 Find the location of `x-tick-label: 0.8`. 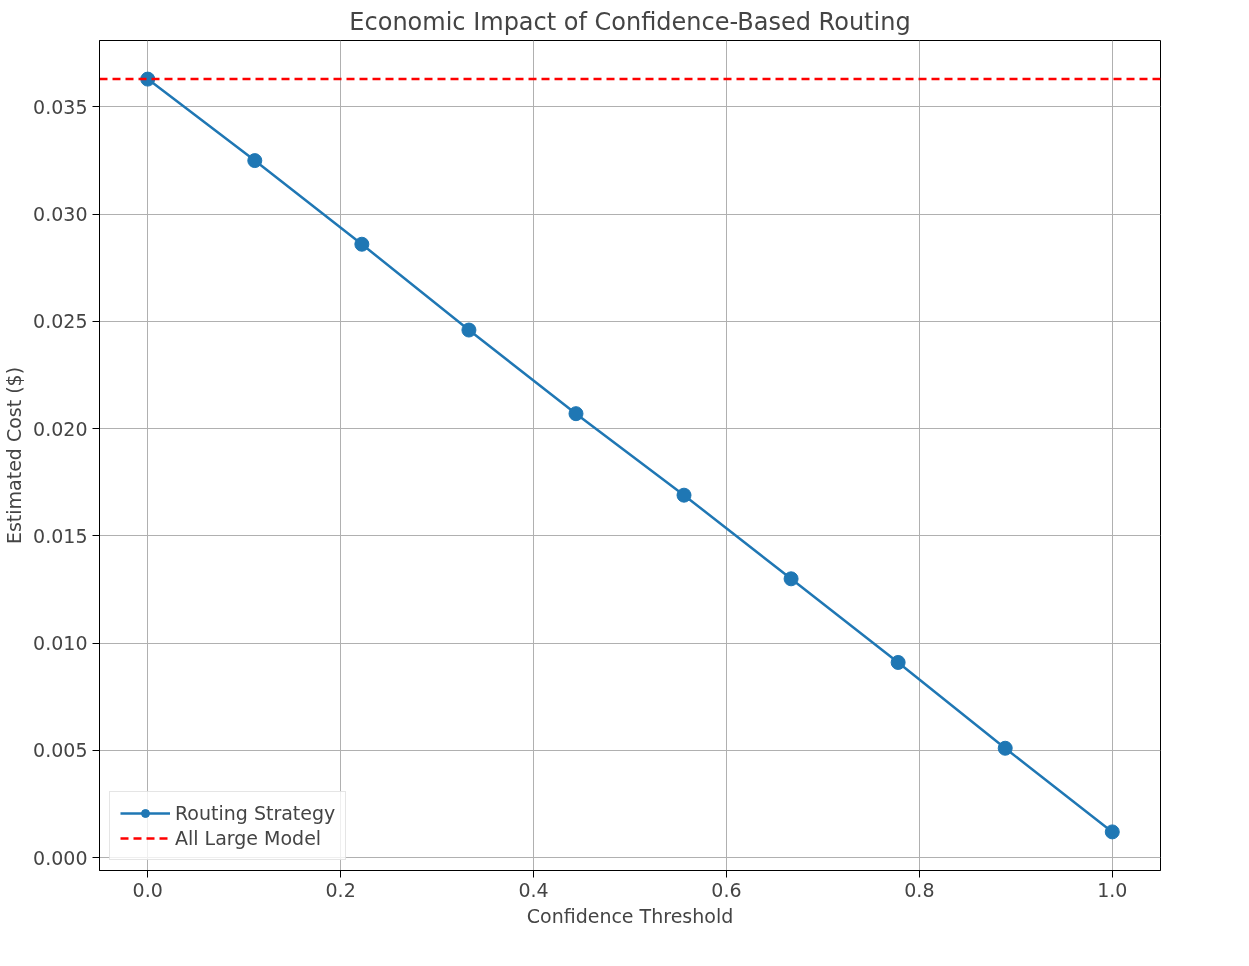

x-tick-label: 0.8 is located at coordinates (919, 889).